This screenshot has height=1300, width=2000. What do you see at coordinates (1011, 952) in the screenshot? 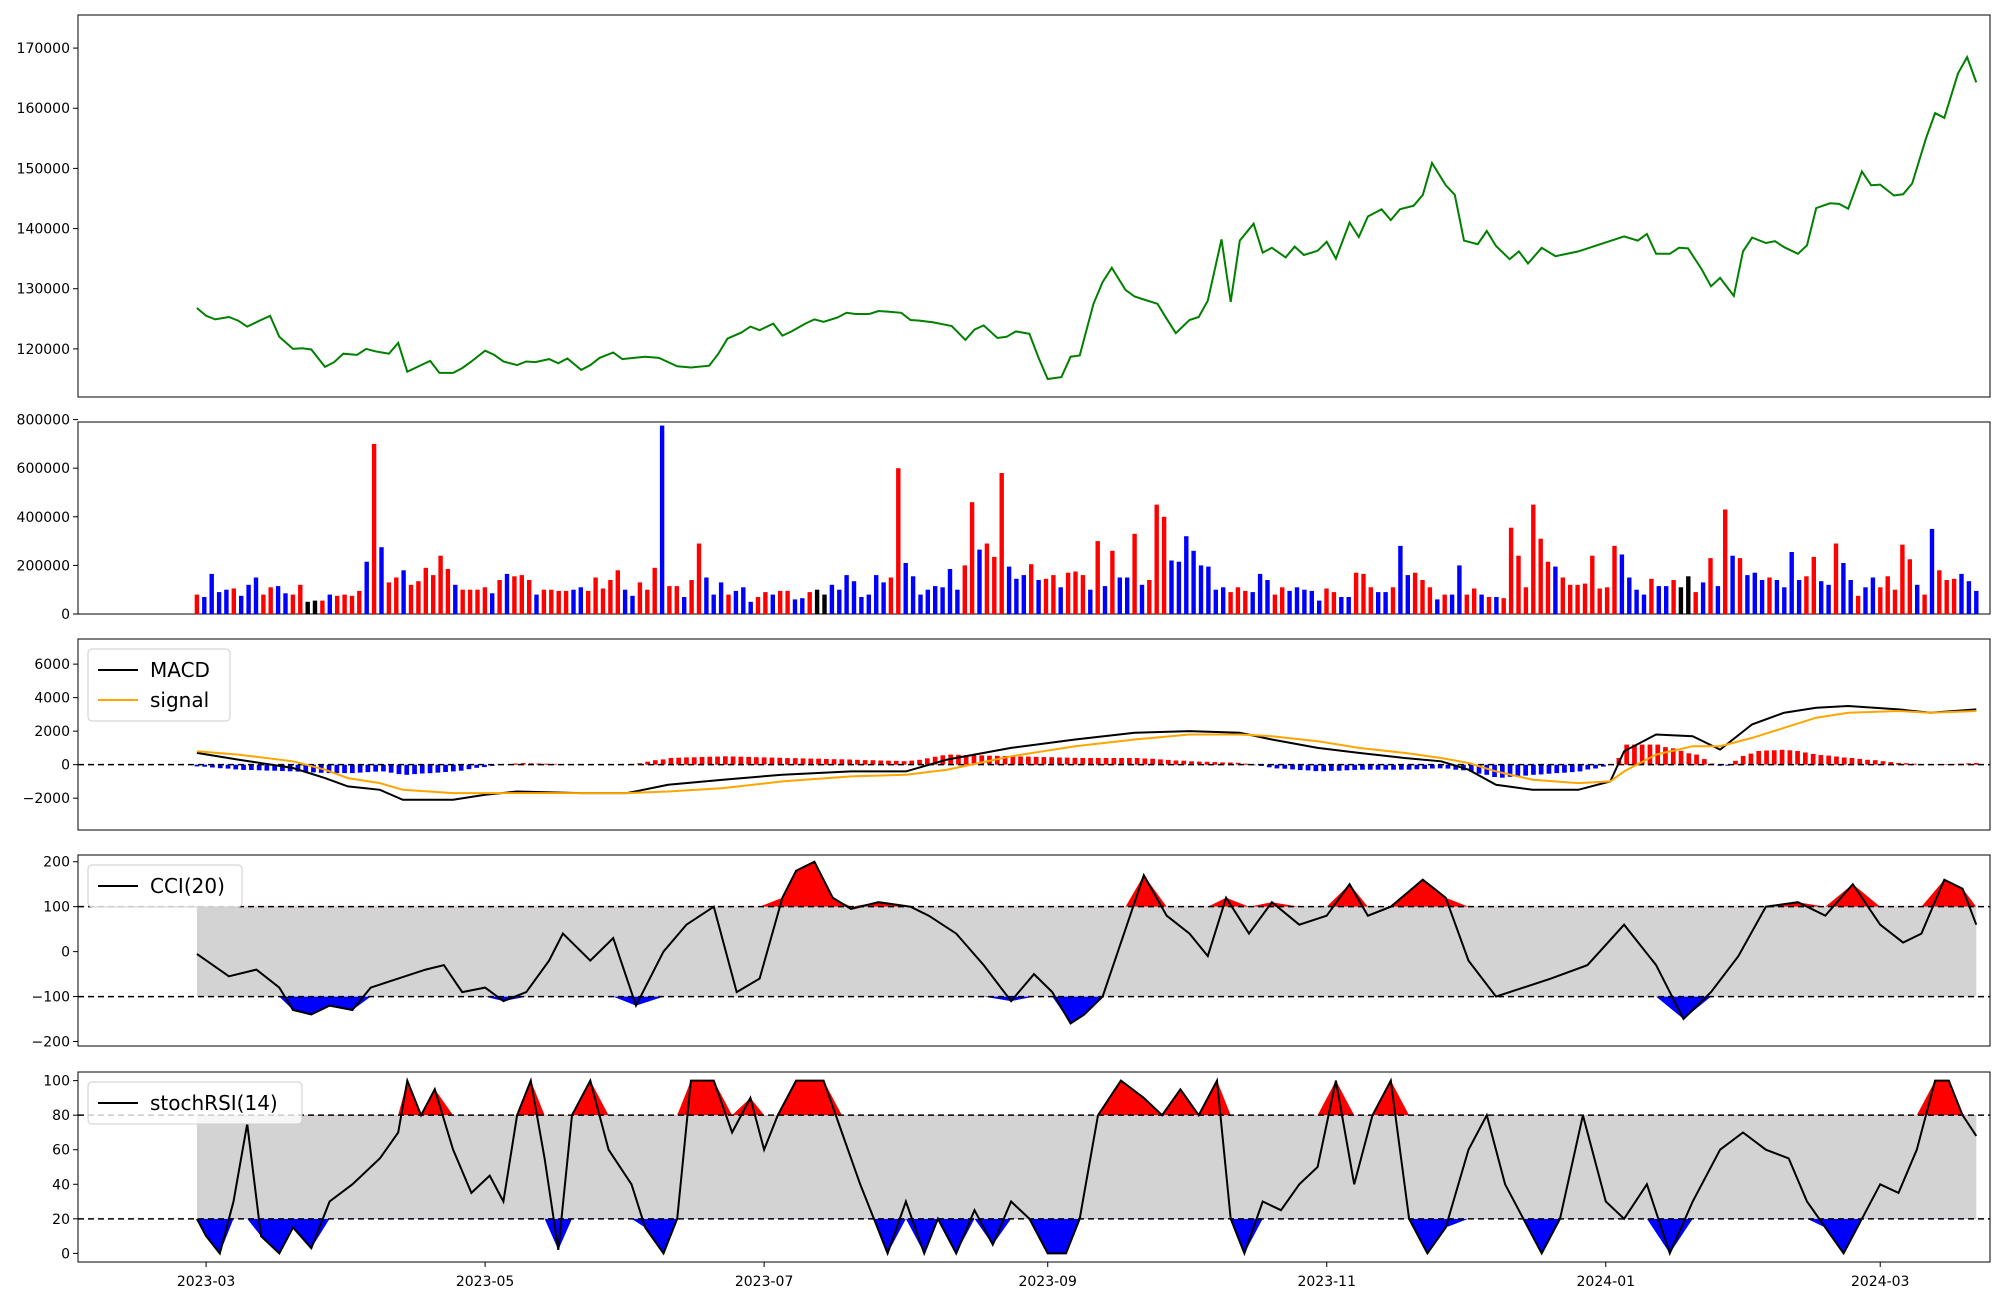
I see `cci-panel: −200 −100 0 100 200 CCI(20)` at bounding box center [1011, 952].